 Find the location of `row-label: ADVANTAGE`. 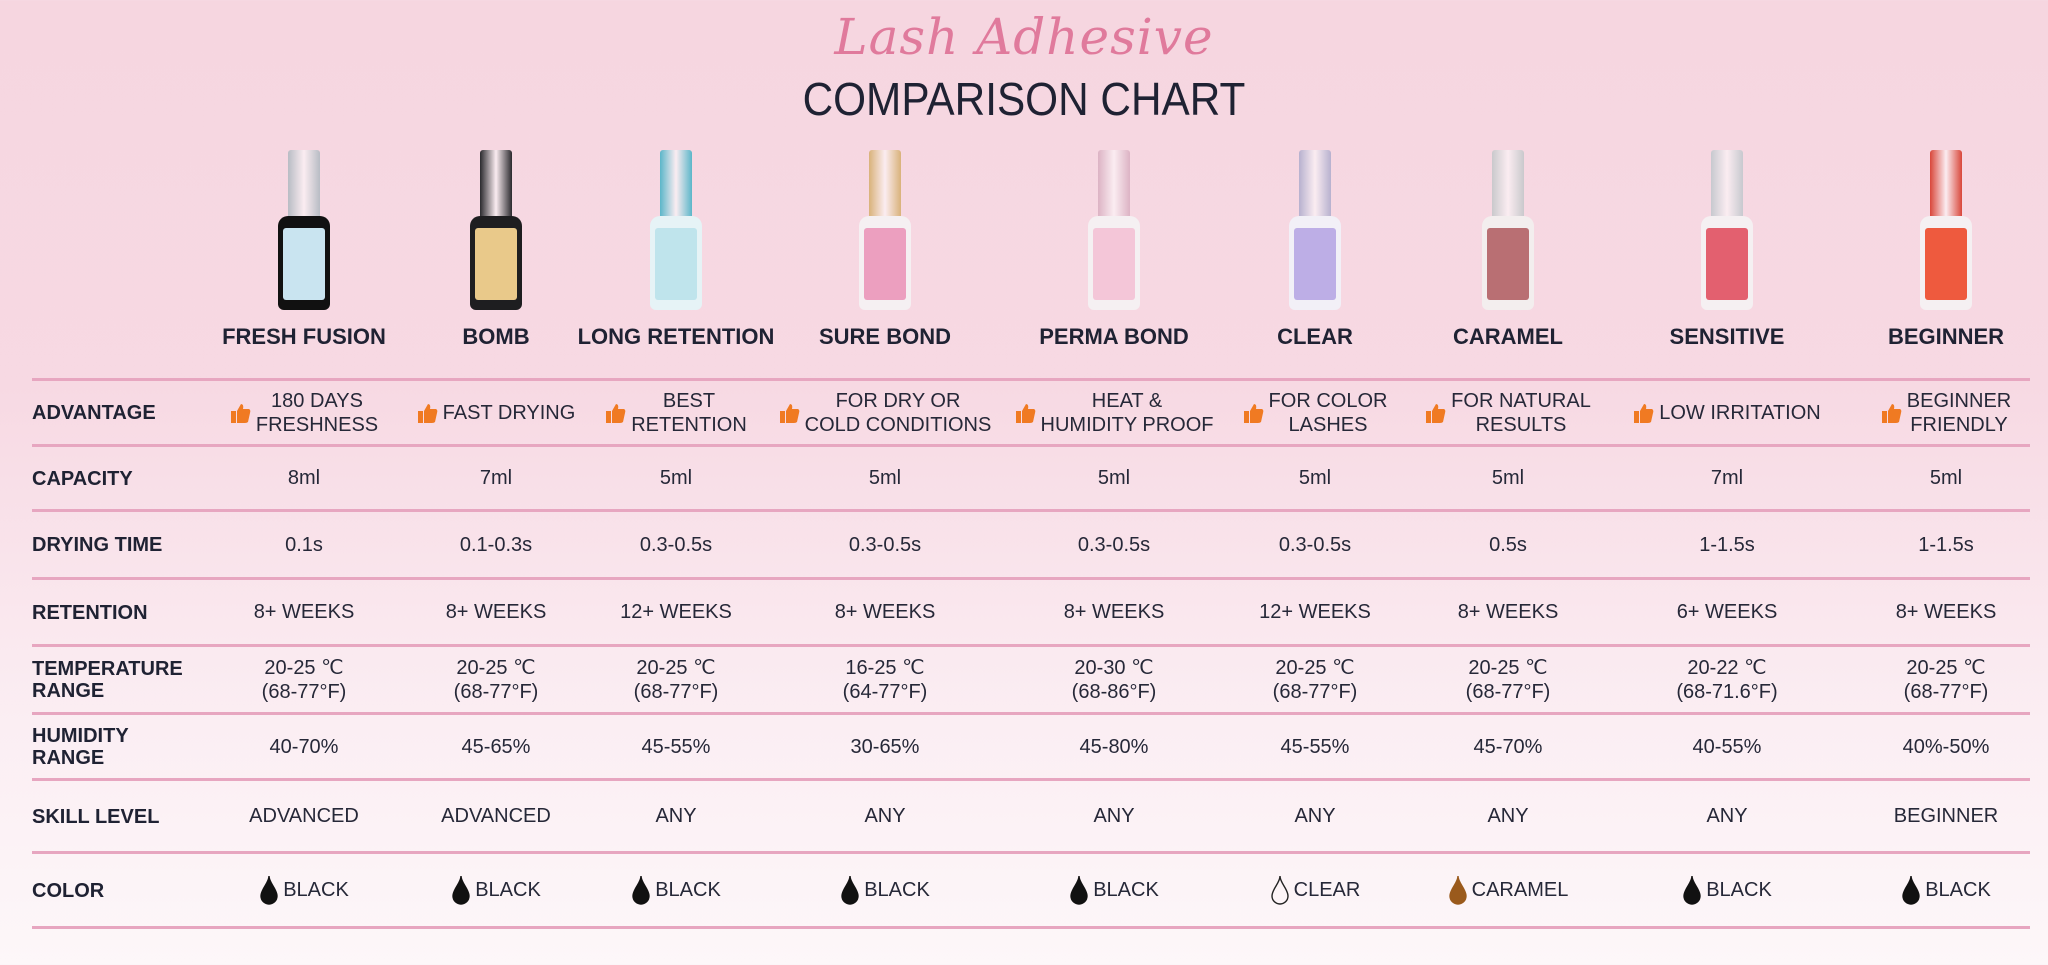

row-label: ADVANTAGE is located at coordinates (94, 413).